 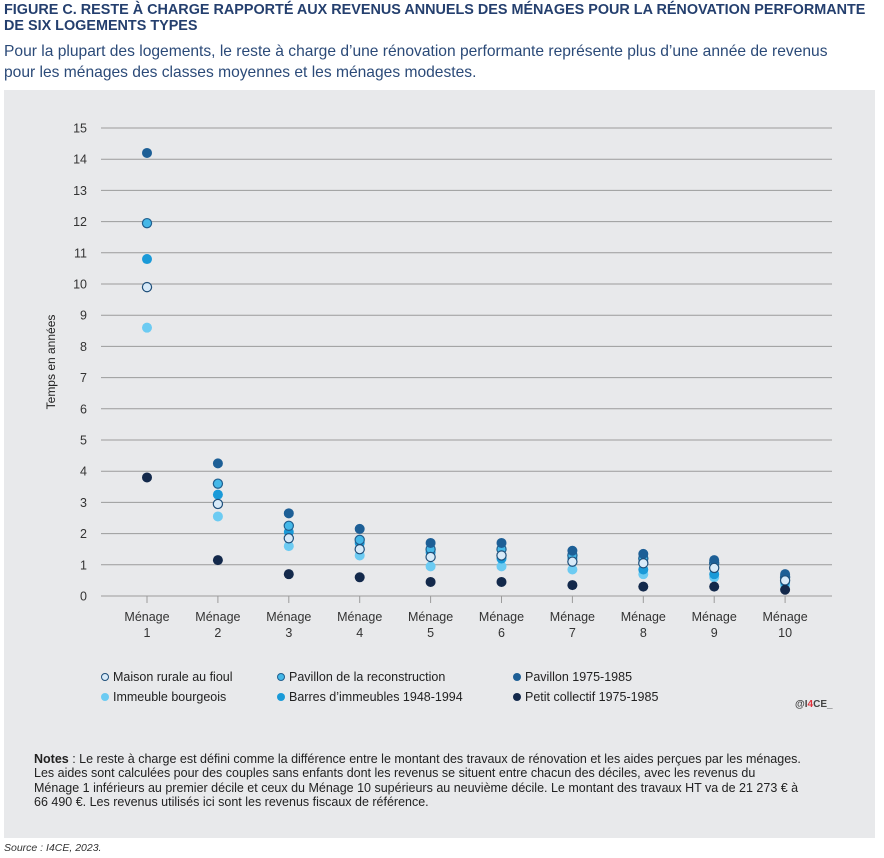 I want to click on x-tick-label-number: 10, so click(x=785, y=633).